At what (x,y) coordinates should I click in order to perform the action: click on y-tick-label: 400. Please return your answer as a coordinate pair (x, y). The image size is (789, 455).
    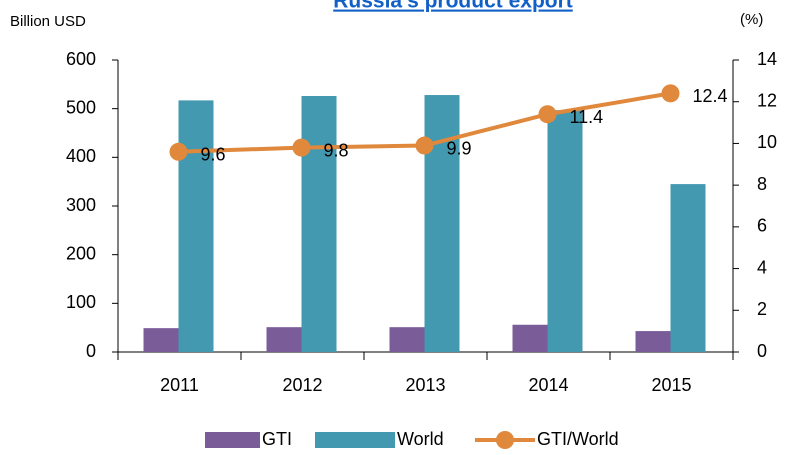
    Looking at the image, I should click on (81, 156).